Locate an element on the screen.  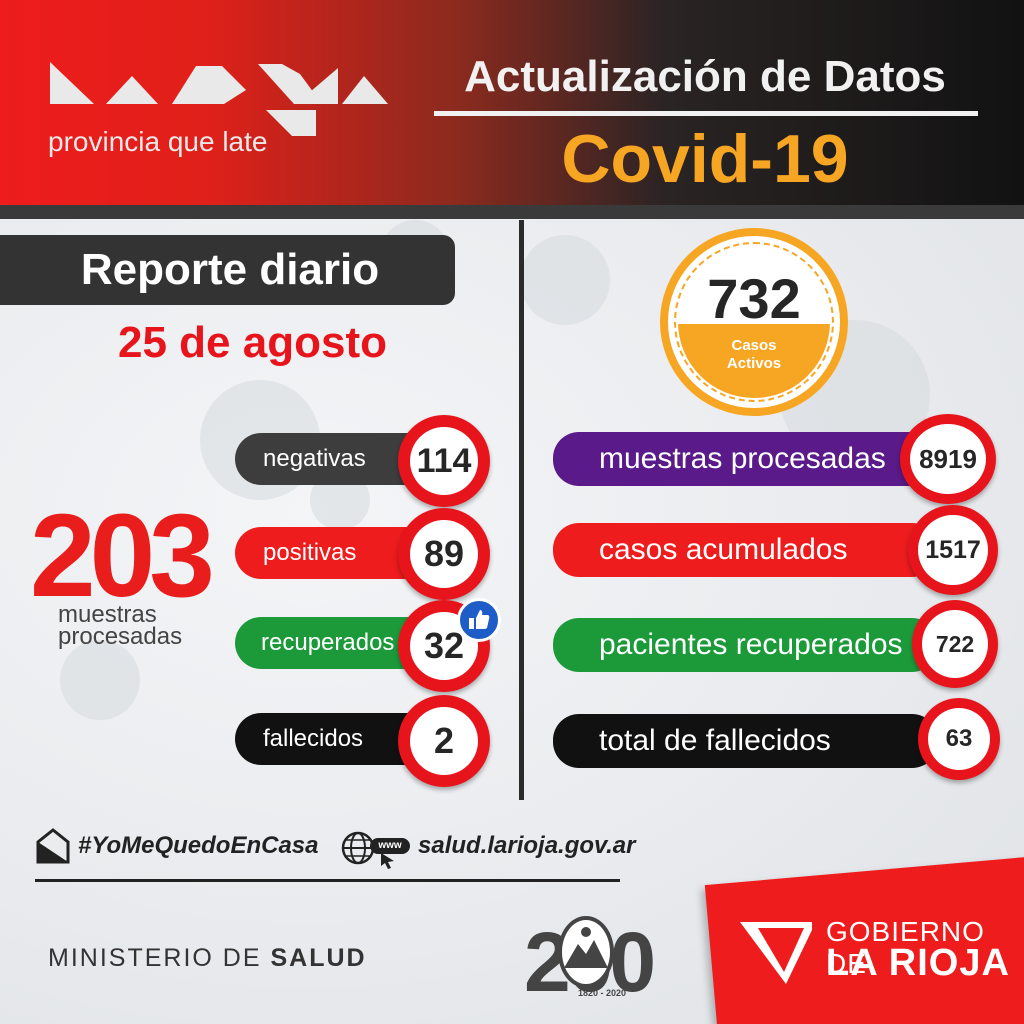
www-badge-label: www is located at coordinates (390, 845).